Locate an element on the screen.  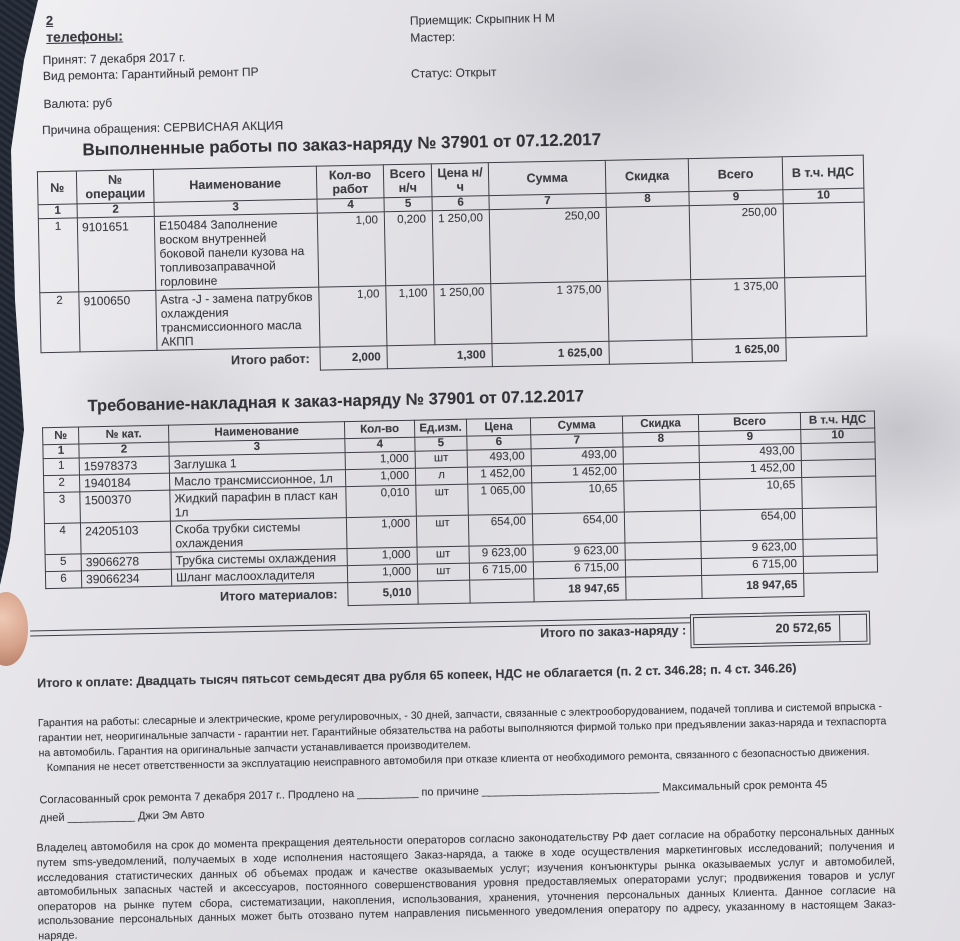
table-cell: Жидкий парафин в пласт кан 1л is located at coordinates (258, 504).